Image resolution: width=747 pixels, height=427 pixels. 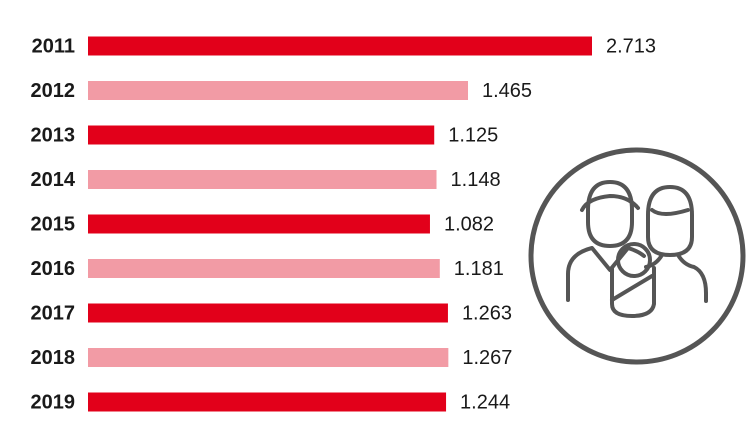 What do you see at coordinates (53, 313) in the screenshot?
I see `category-label: 2017` at bounding box center [53, 313].